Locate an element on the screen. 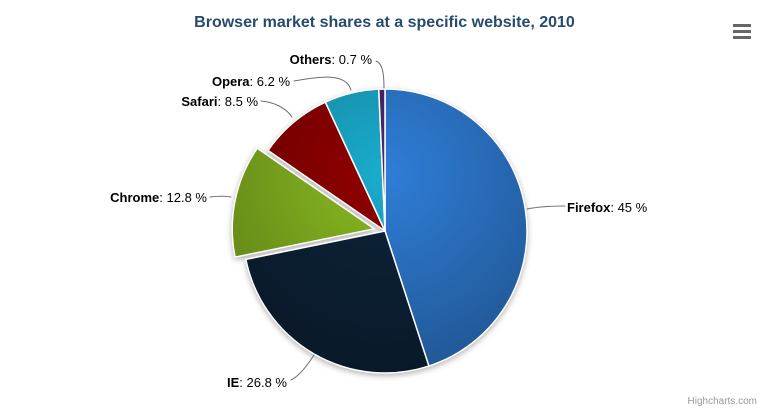 The height and width of the screenshot is (416, 769). pie-slice-others is located at coordinates (382, 160).